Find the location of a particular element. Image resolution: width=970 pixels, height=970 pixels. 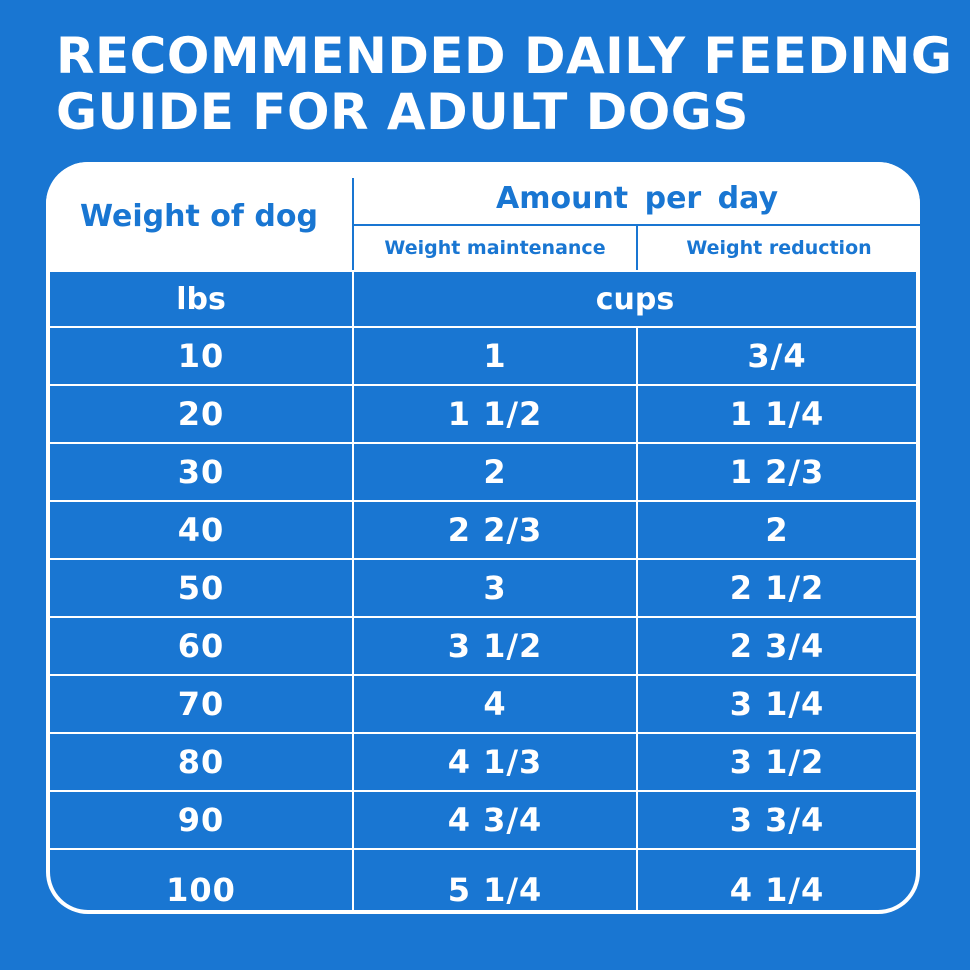

table-row: 20 1 1/2 1 1/4 is located at coordinates (483, 414).